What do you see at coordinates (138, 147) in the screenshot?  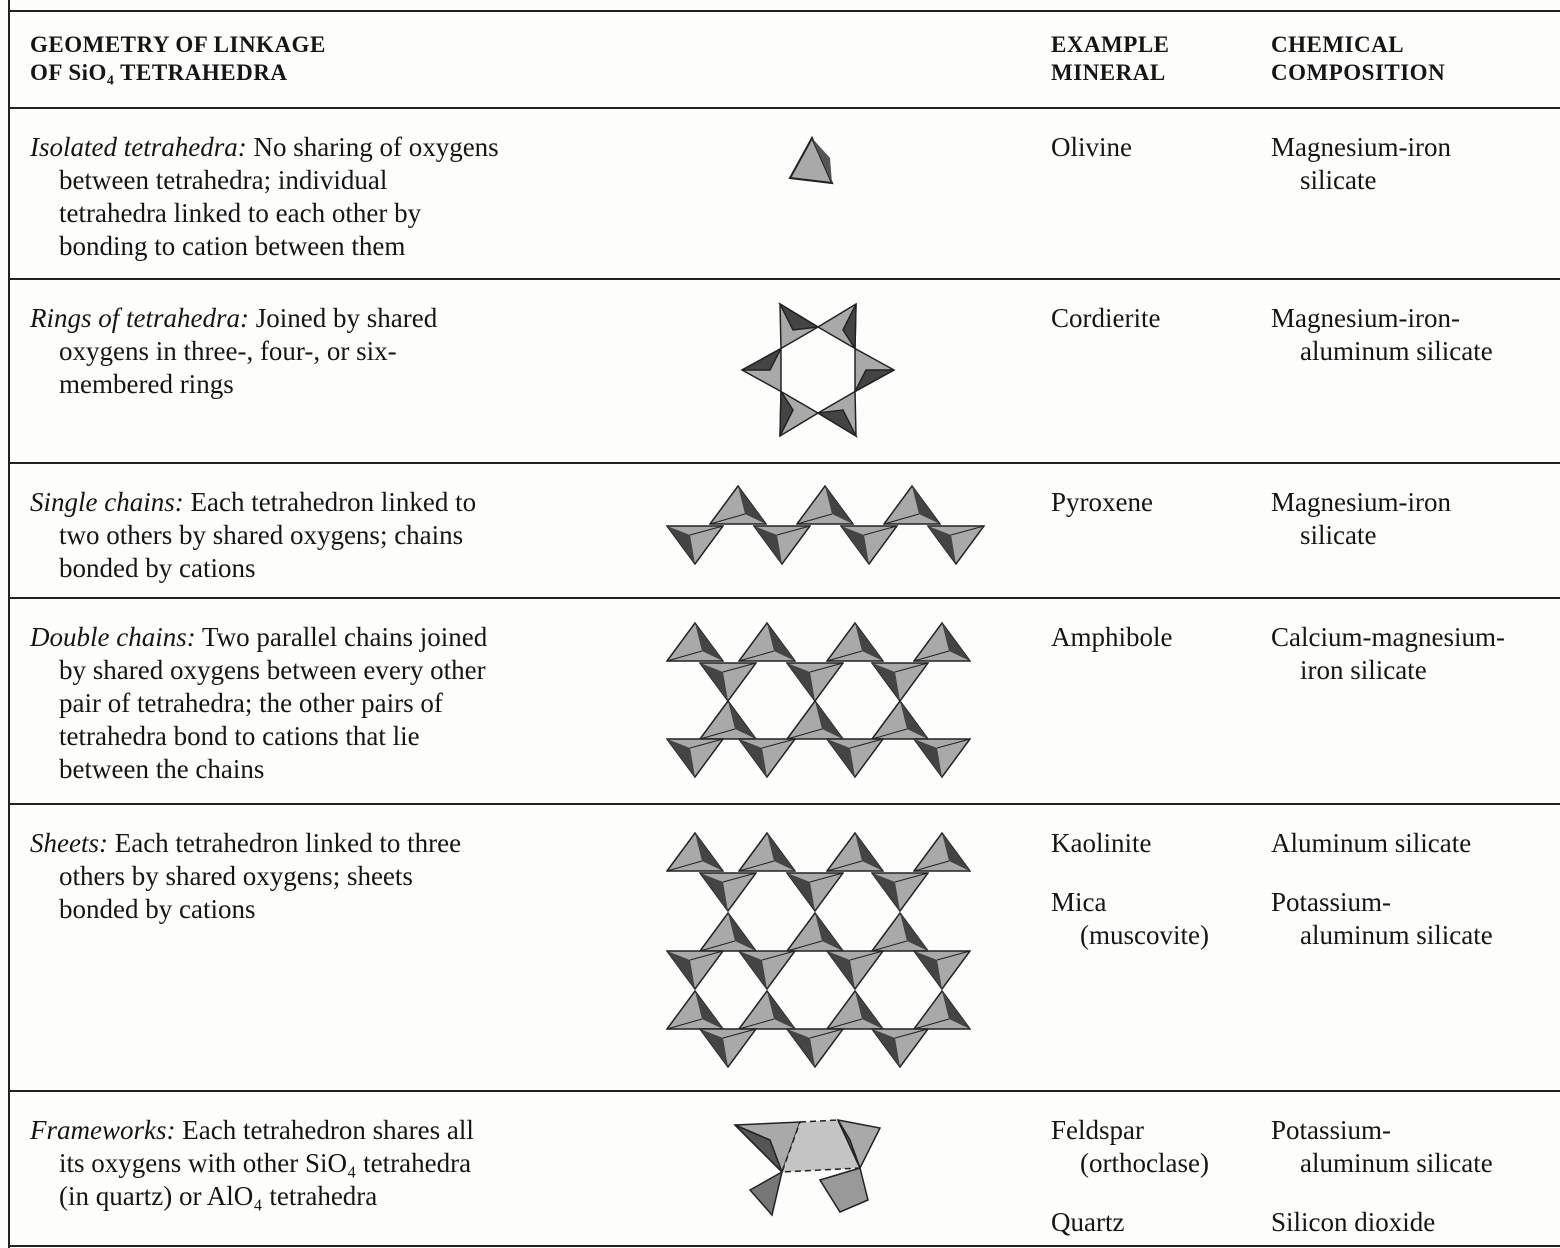 I see `term: Isolated tetrahedra:` at bounding box center [138, 147].